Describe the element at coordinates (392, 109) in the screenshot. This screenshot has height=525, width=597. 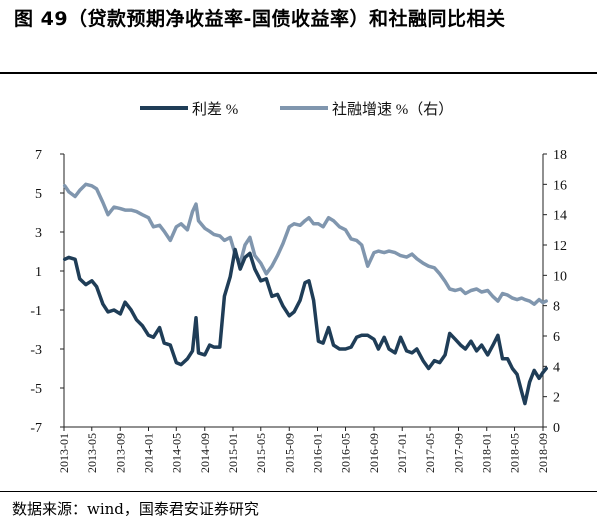
I see `legend-item-tsf-label: 社融增速 %（右）` at that location.